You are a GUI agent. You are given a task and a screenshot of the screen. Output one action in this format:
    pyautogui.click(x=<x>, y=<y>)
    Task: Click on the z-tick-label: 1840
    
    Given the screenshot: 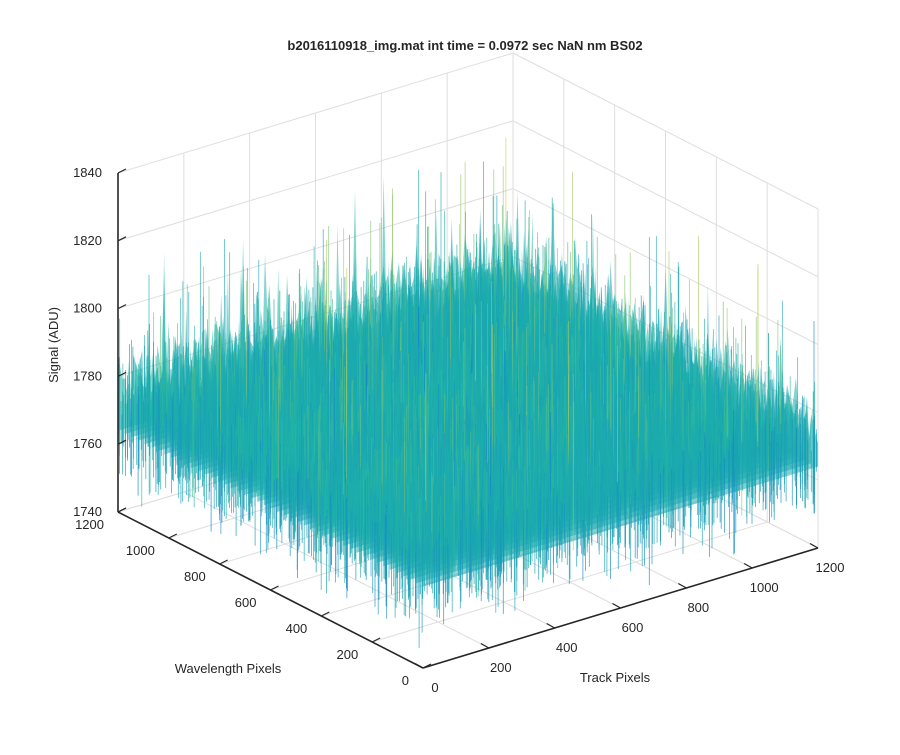 What is the action you would take?
    pyautogui.click(x=87, y=172)
    